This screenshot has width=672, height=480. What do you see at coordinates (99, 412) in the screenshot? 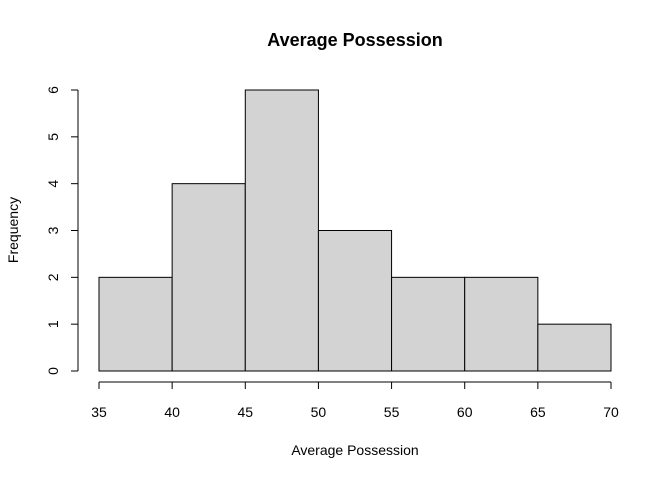
I see `x-tick-label: 35` at bounding box center [99, 412].